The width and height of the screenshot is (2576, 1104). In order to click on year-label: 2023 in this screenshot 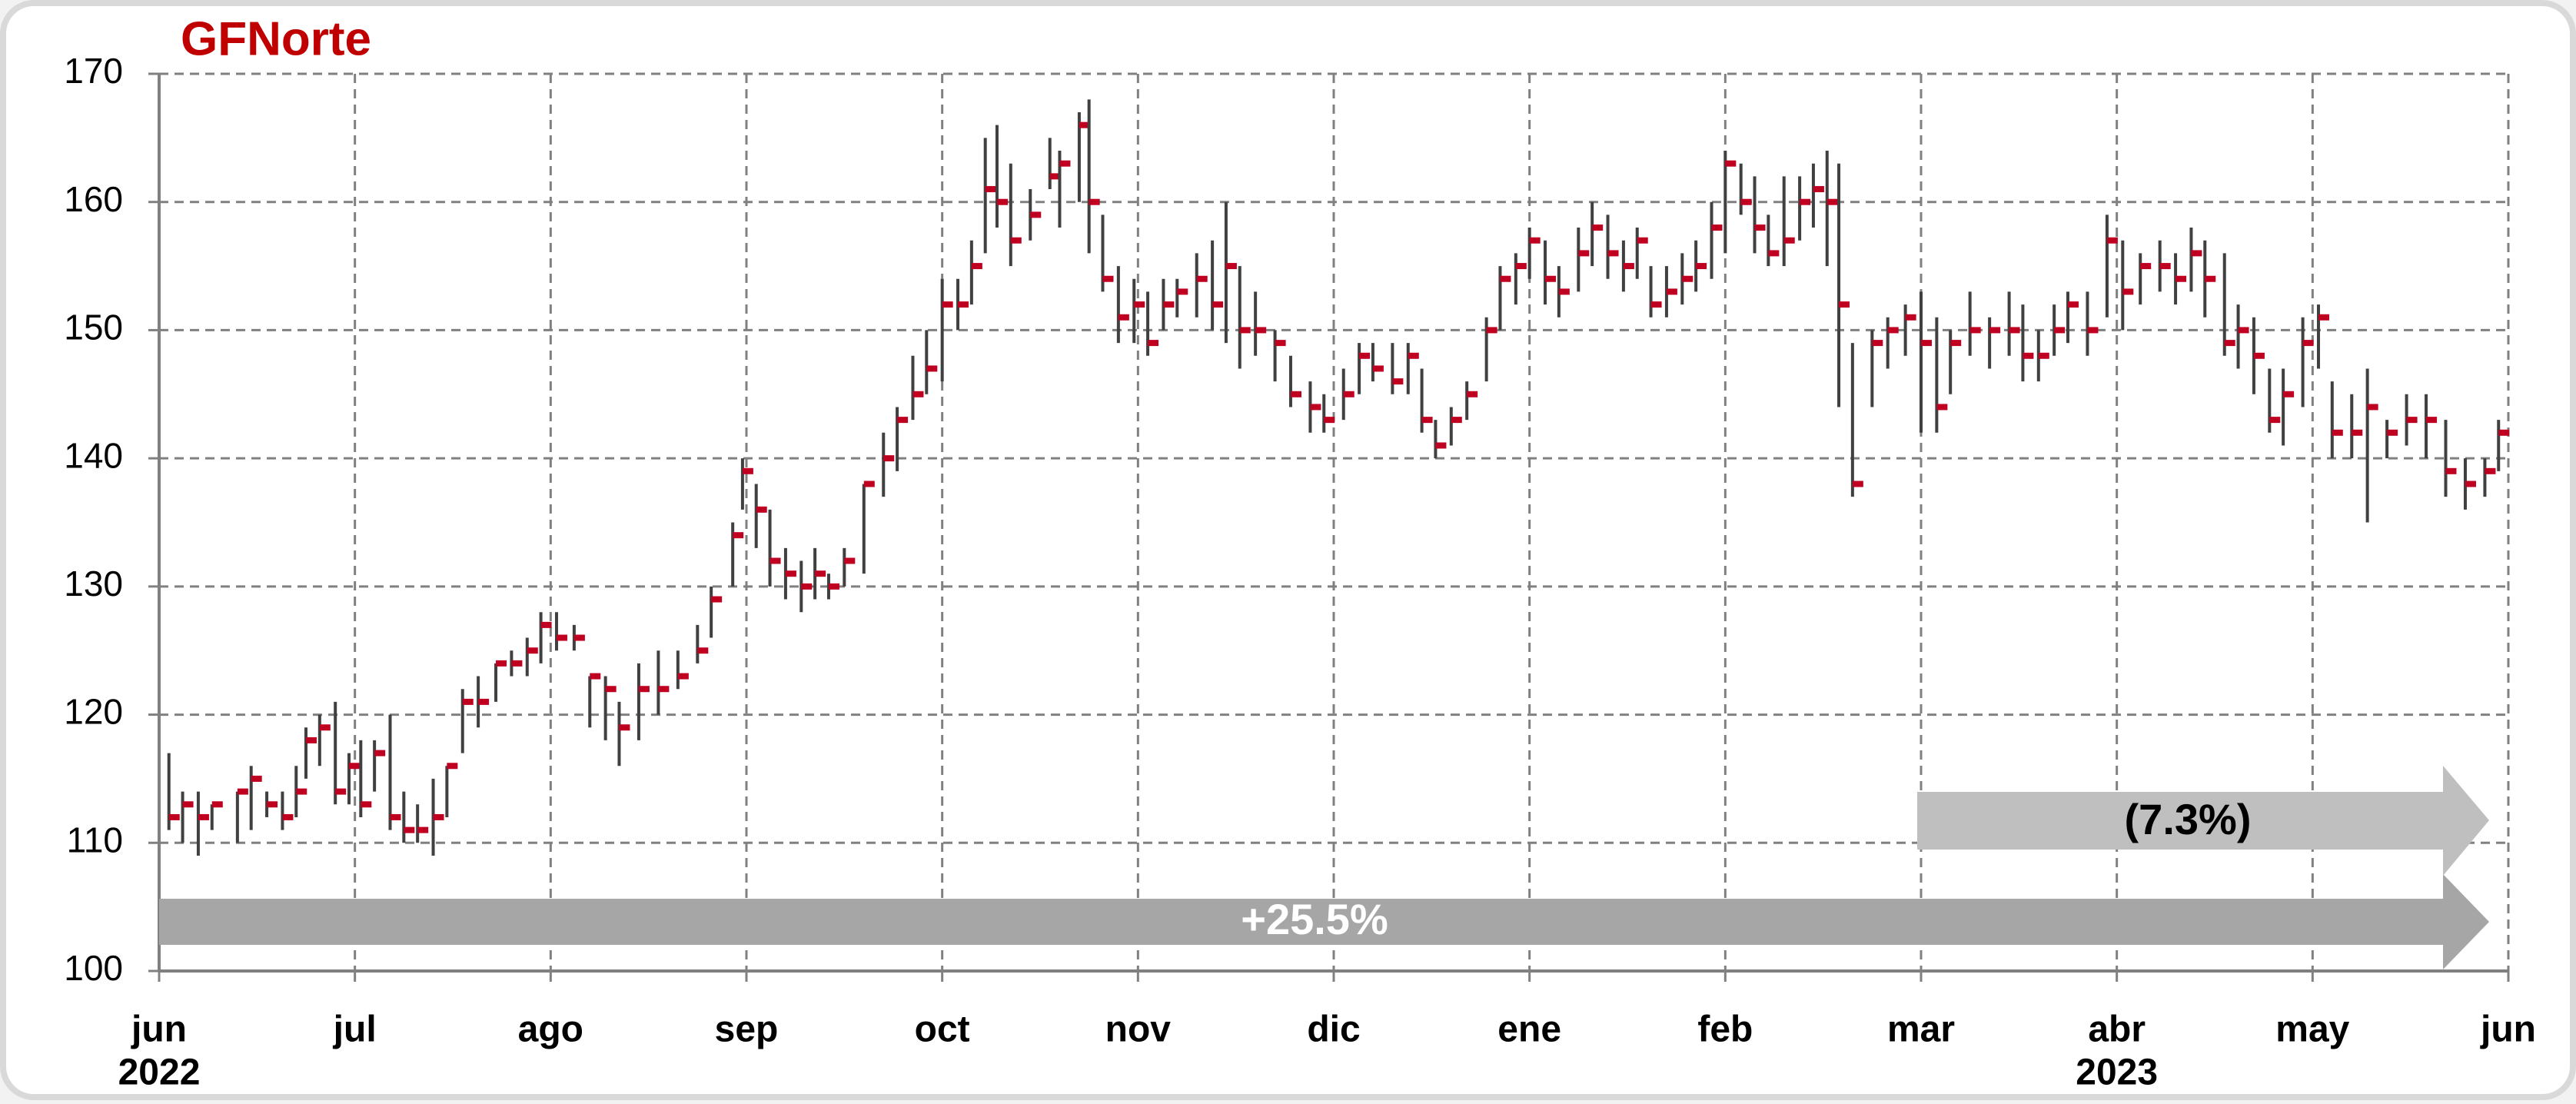, I will do `click(2117, 1072)`.